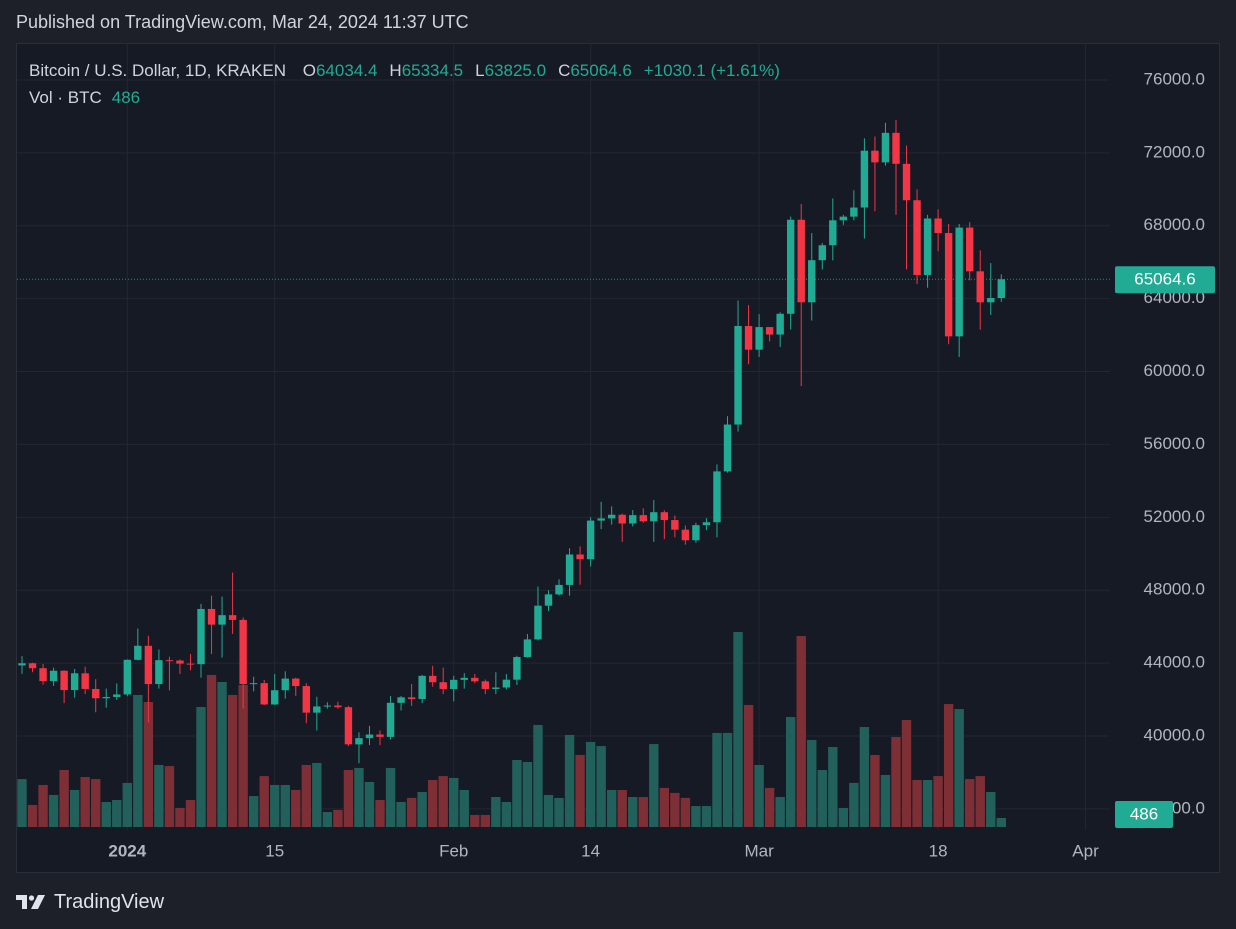 The height and width of the screenshot is (929, 1236). What do you see at coordinates (1174, 151) in the screenshot?
I see `y-tick-label: 72000.0` at bounding box center [1174, 151].